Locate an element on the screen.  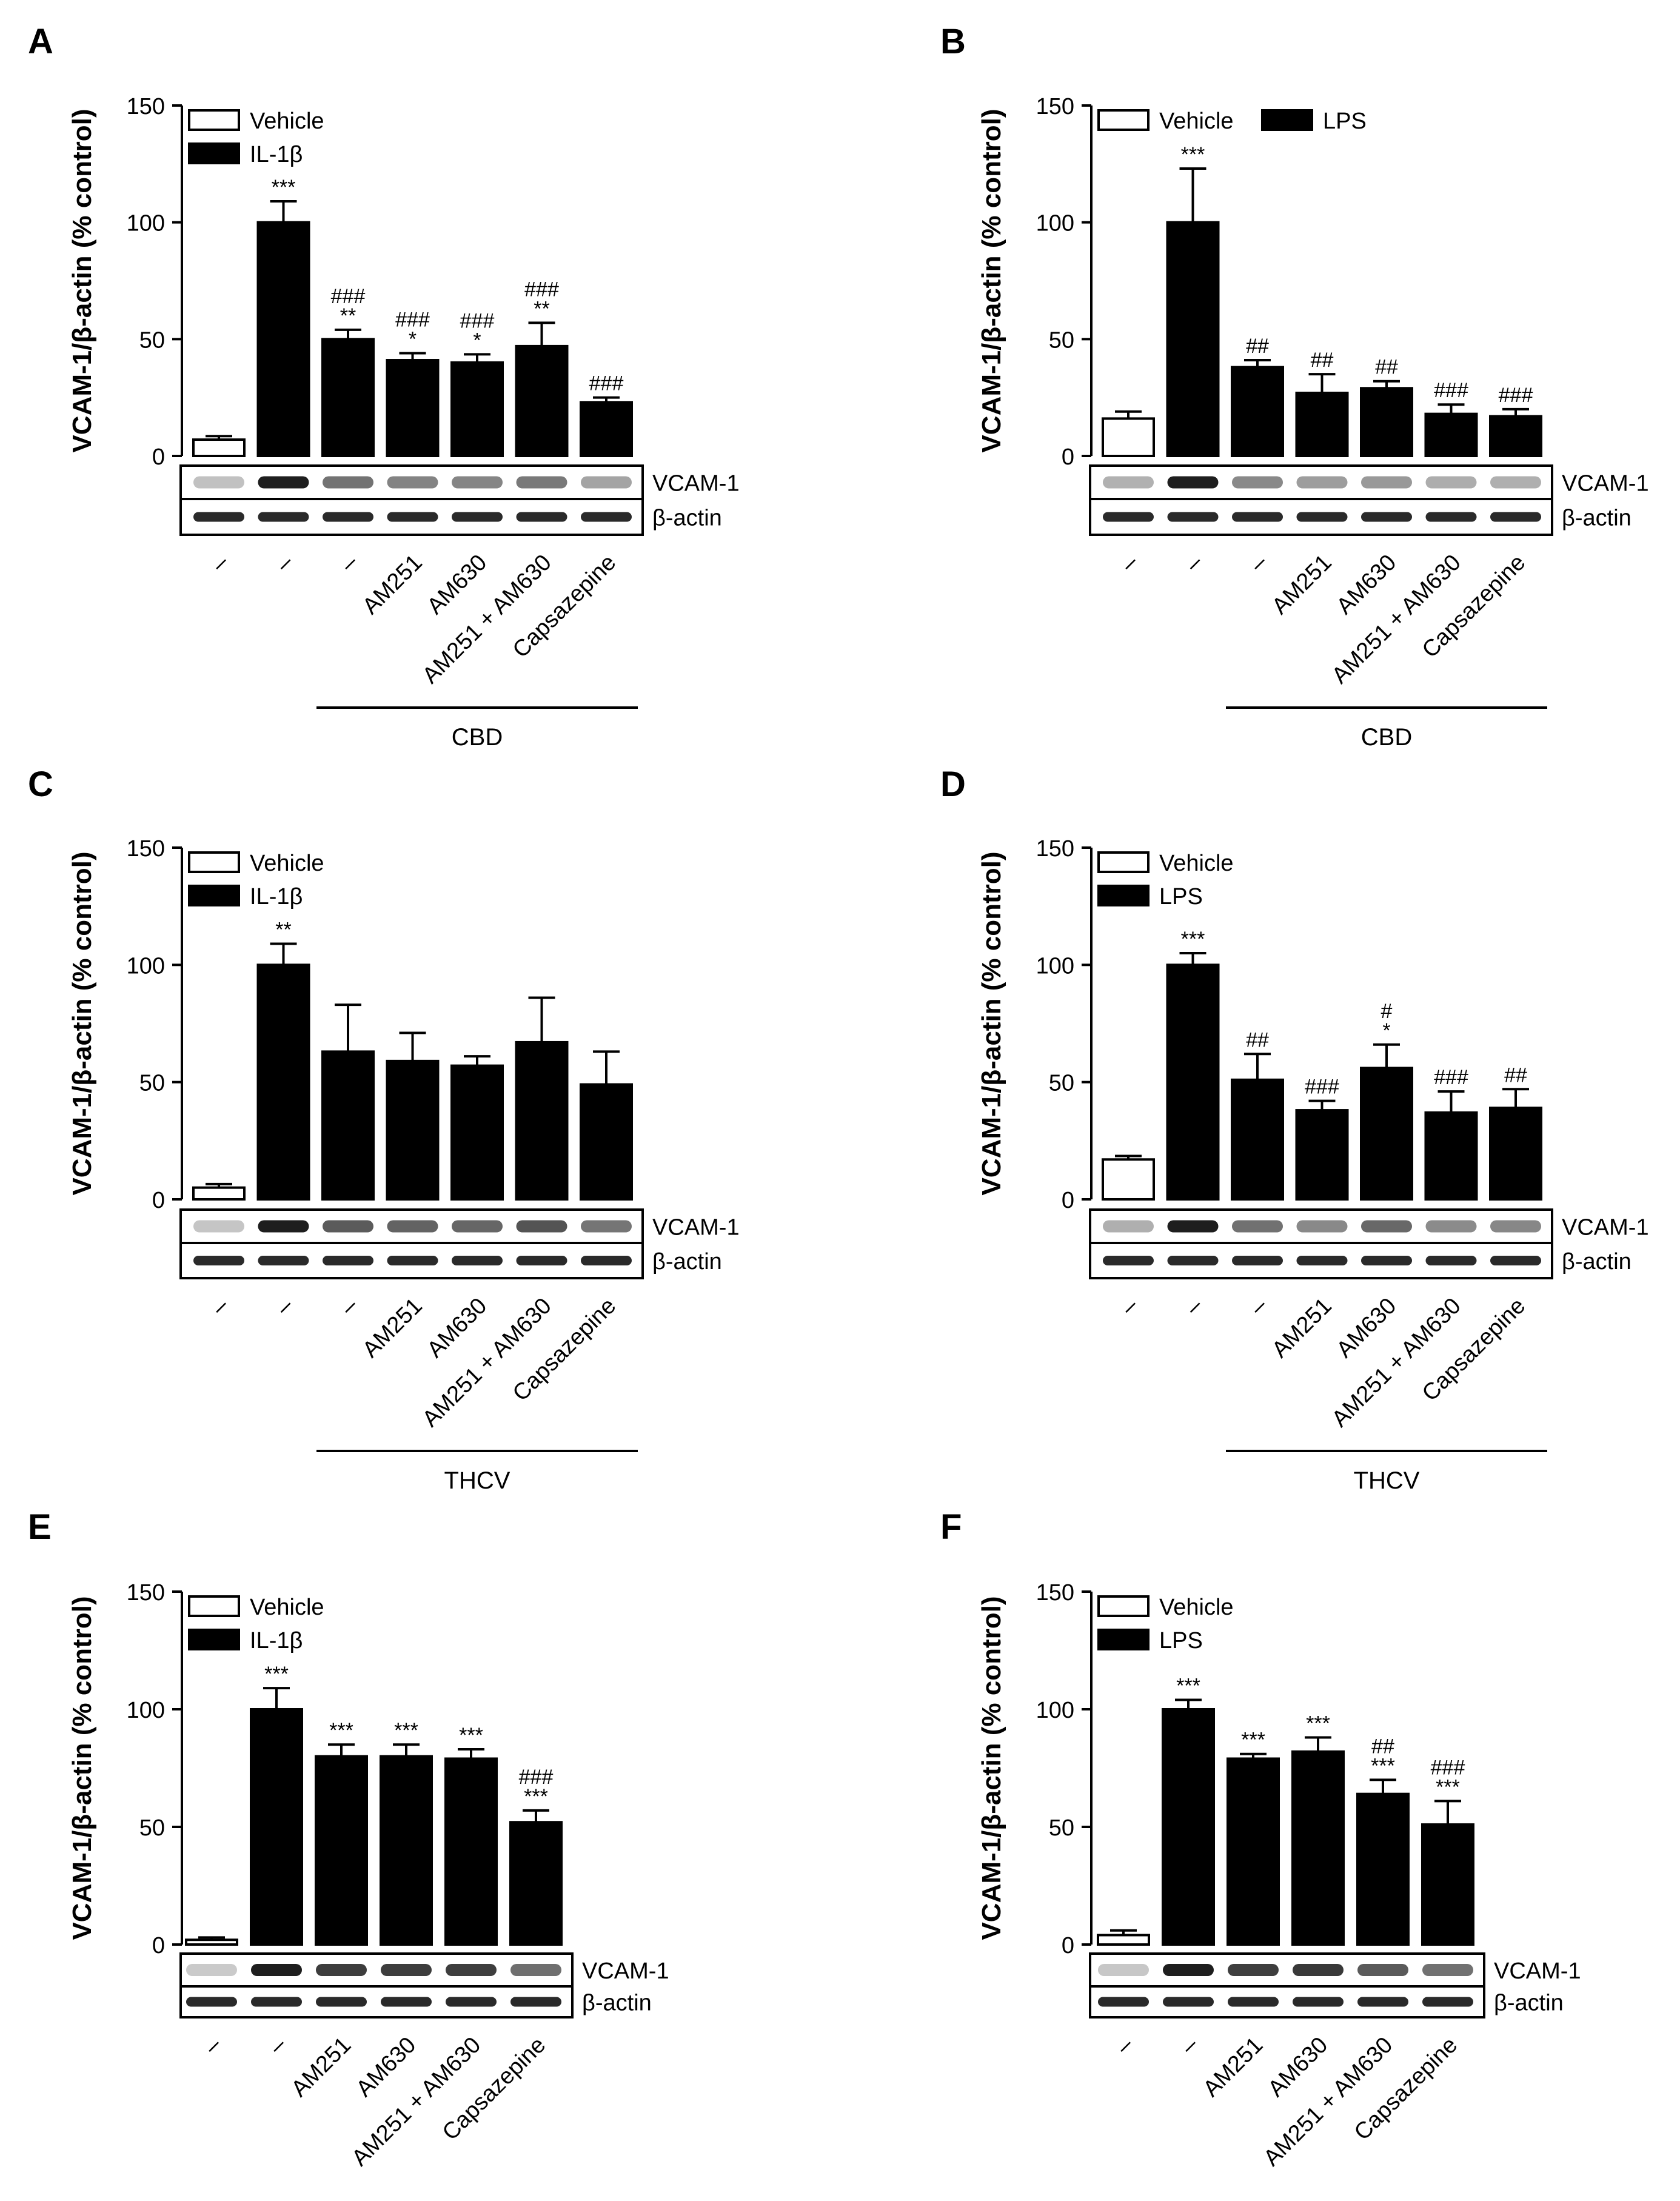
blot-label-actin: β-actin is located at coordinates (1596, 518).